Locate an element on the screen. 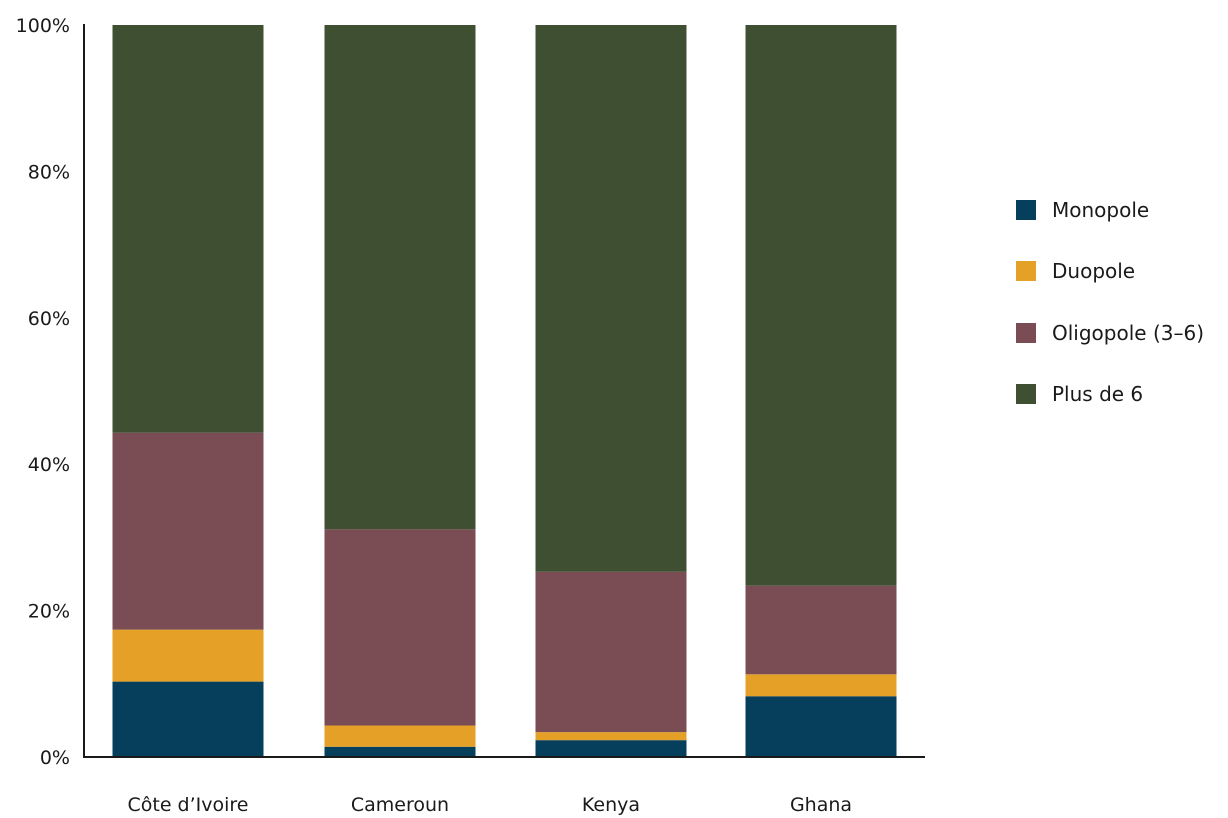 This screenshot has width=1228, height=818. y-tick-label: 20% is located at coordinates (49, 612).